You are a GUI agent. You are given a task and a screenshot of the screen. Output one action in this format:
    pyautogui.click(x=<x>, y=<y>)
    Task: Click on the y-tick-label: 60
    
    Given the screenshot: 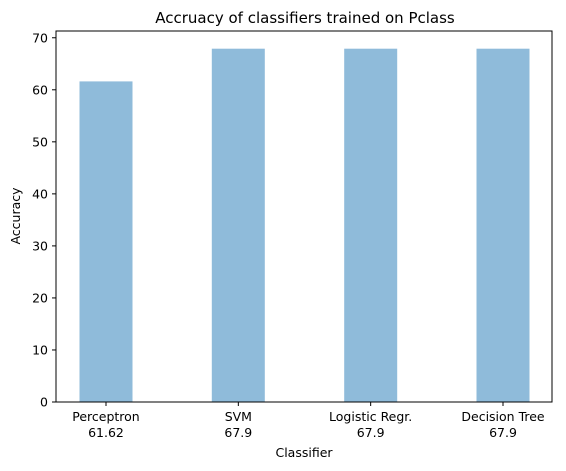 What is the action you would take?
    pyautogui.click(x=40, y=89)
    